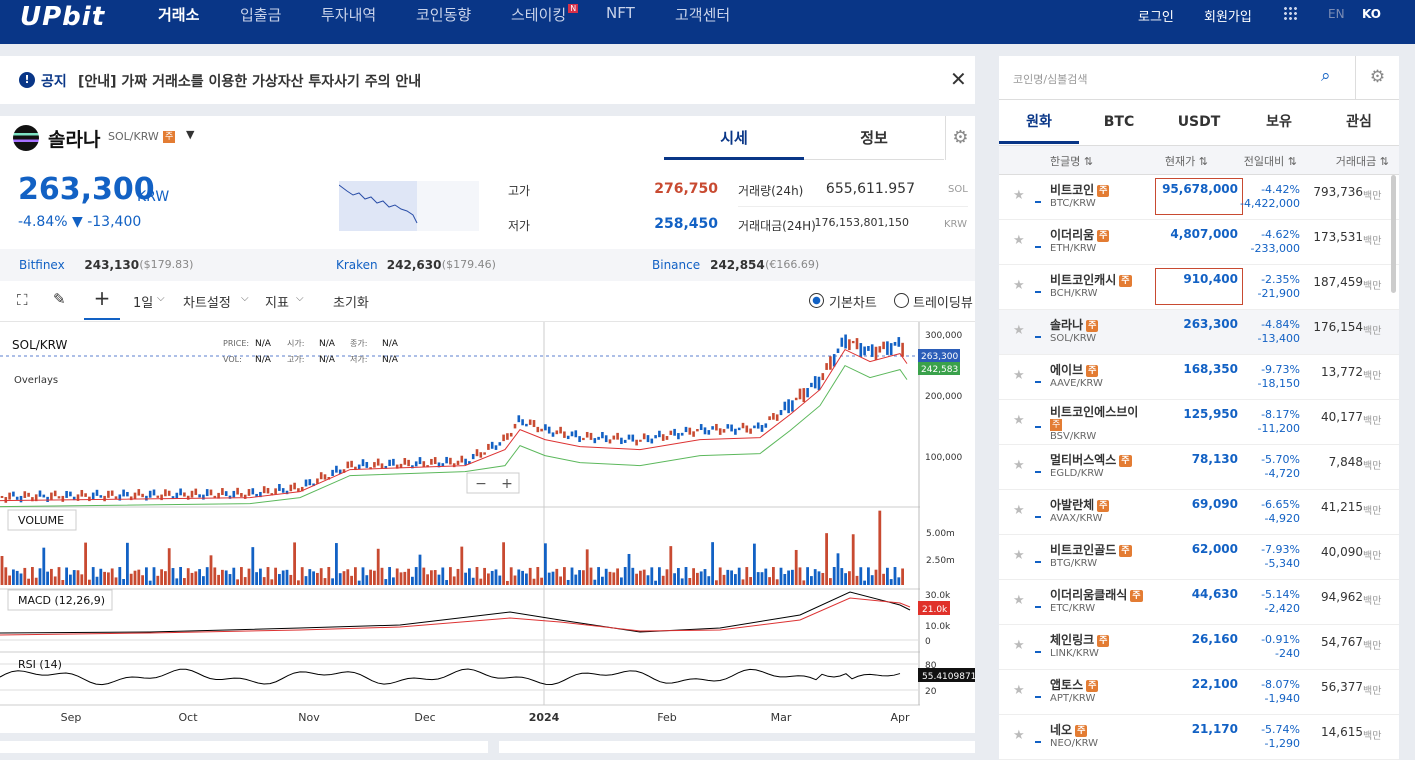 This screenshot has height=760, width=1415. What do you see at coordinates (1359, 122) in the screenshot?
I see `market-tab: 관심` at bounding box center [1359, 122].